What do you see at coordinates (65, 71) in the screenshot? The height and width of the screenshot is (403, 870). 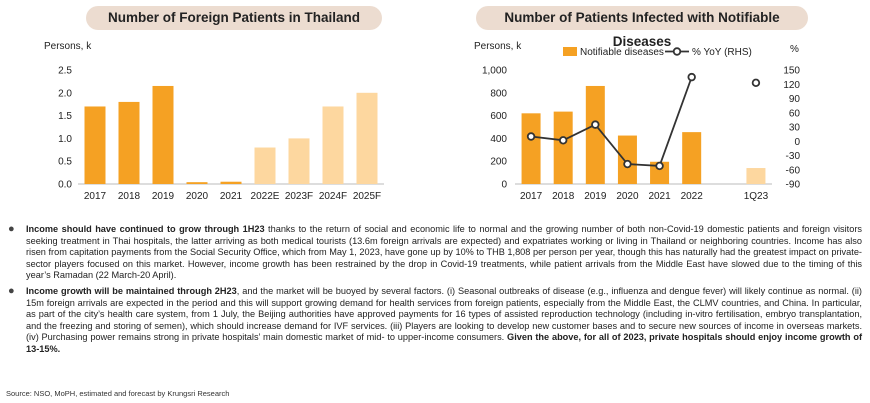 I see `y-tick-label: 2.5` at bounding box center [65, 71].